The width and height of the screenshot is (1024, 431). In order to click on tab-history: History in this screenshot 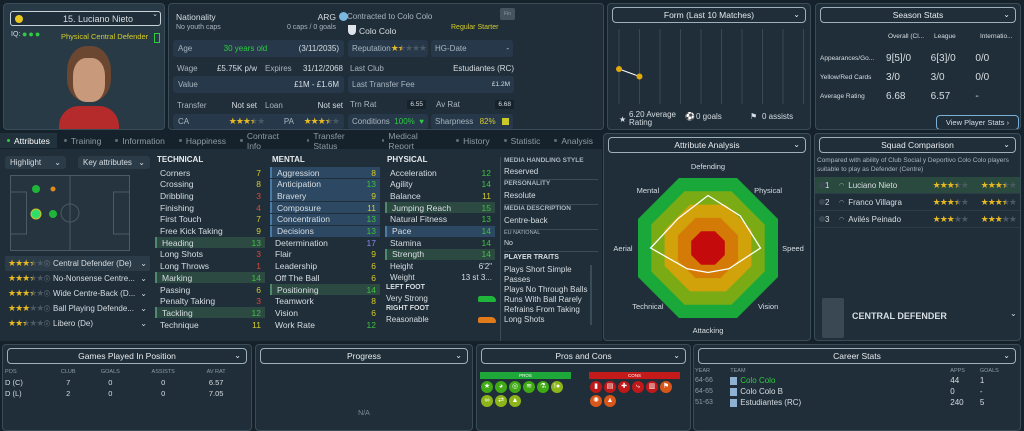, I will do `click(472, 140)`.